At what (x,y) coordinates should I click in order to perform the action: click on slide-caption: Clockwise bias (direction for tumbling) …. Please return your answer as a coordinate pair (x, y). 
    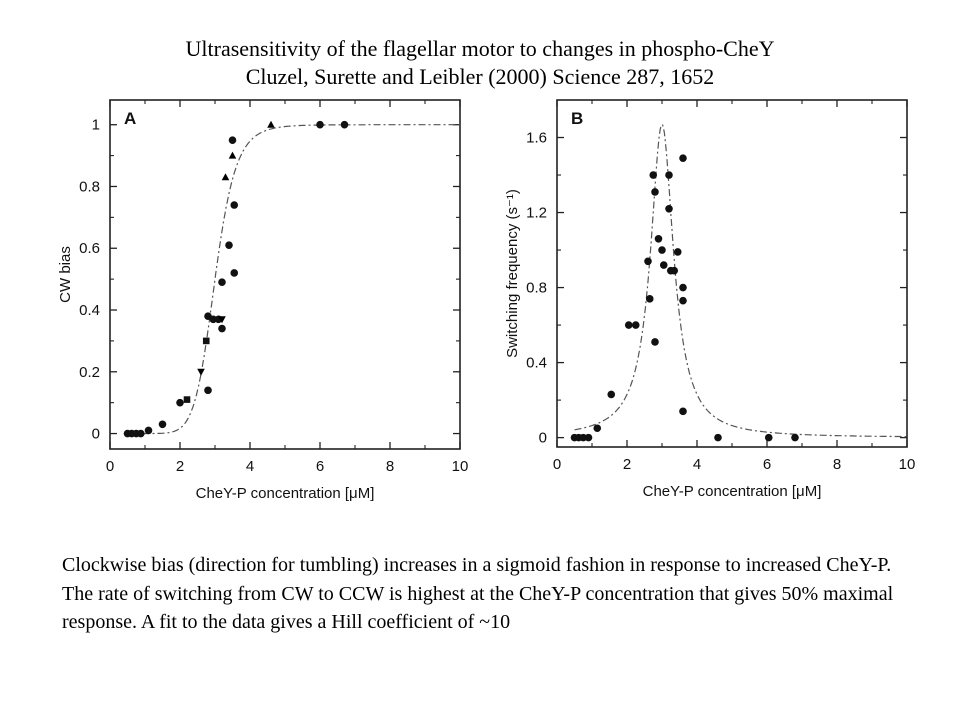
    Looking at the image, I should click on (478, 593).